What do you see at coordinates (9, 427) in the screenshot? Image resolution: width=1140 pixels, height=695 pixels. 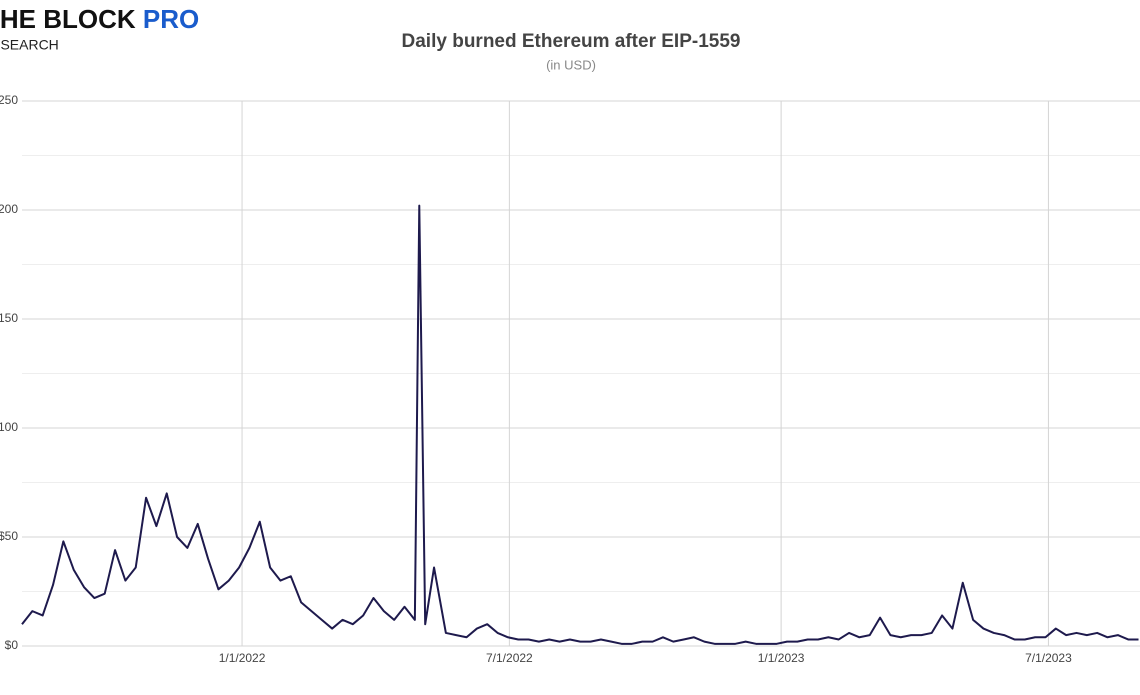 I see `y-tick-label: $100` at bounding box center [9, 427].